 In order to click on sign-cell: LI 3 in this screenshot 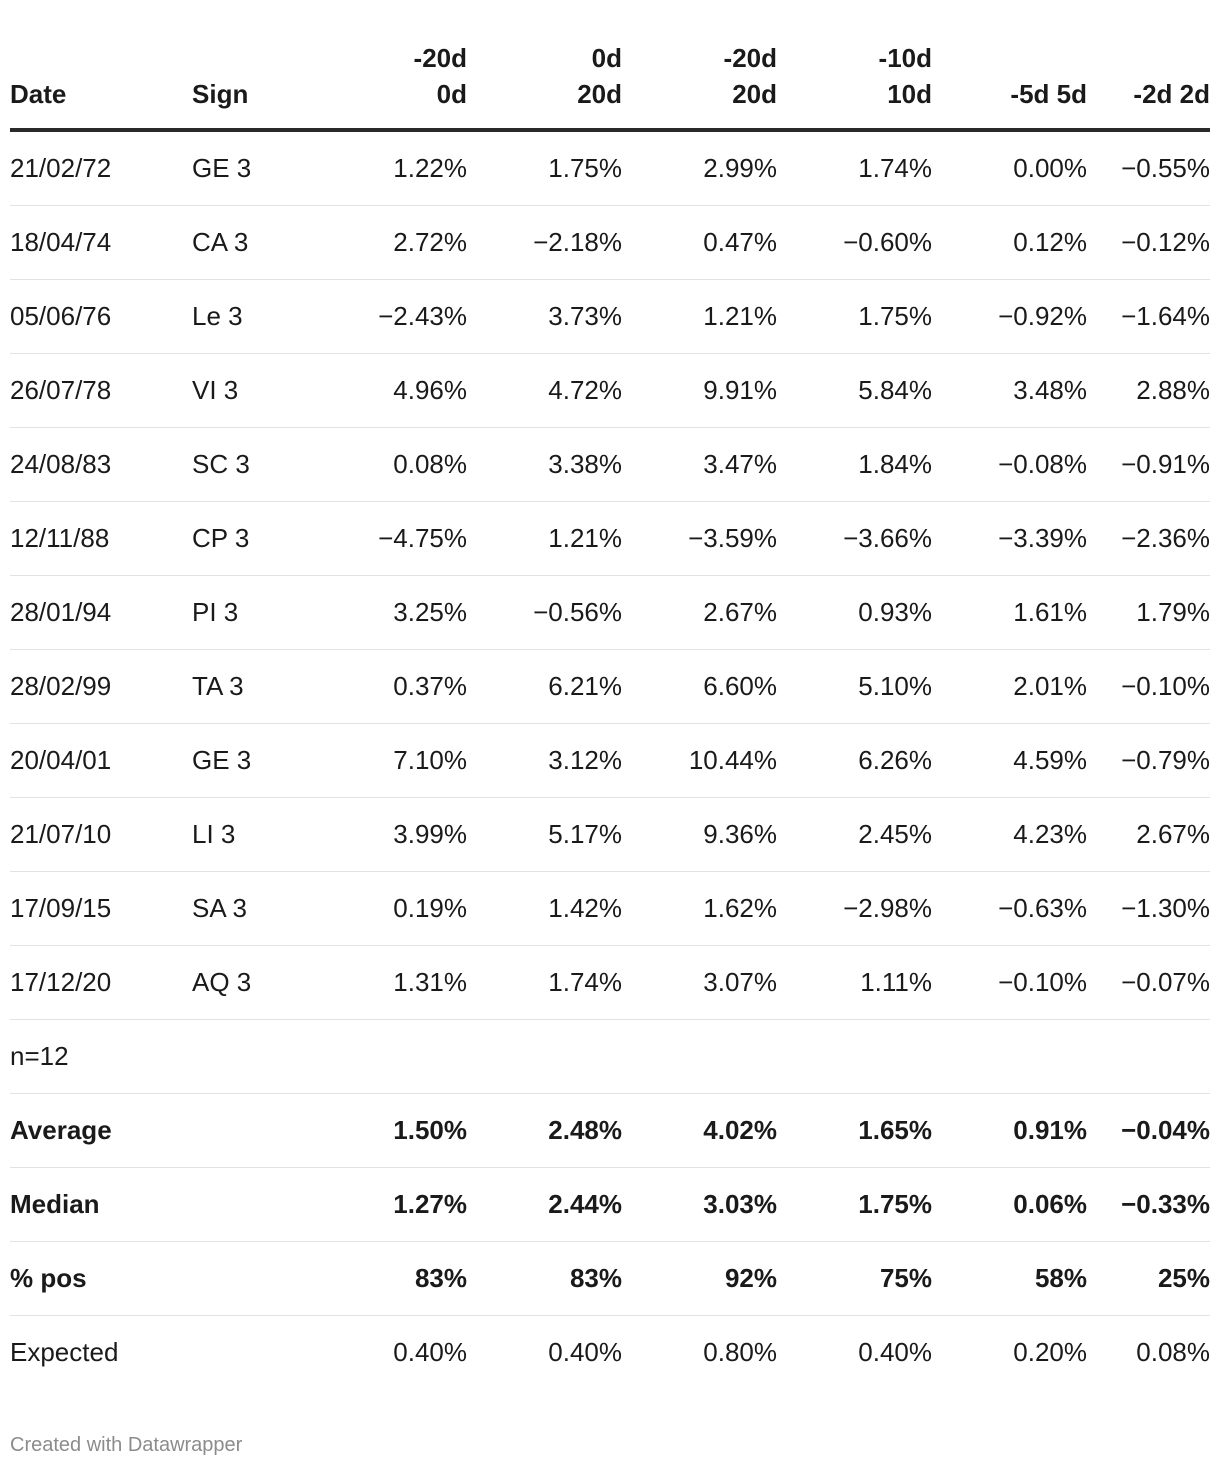, I will do `click(252, 834)`.